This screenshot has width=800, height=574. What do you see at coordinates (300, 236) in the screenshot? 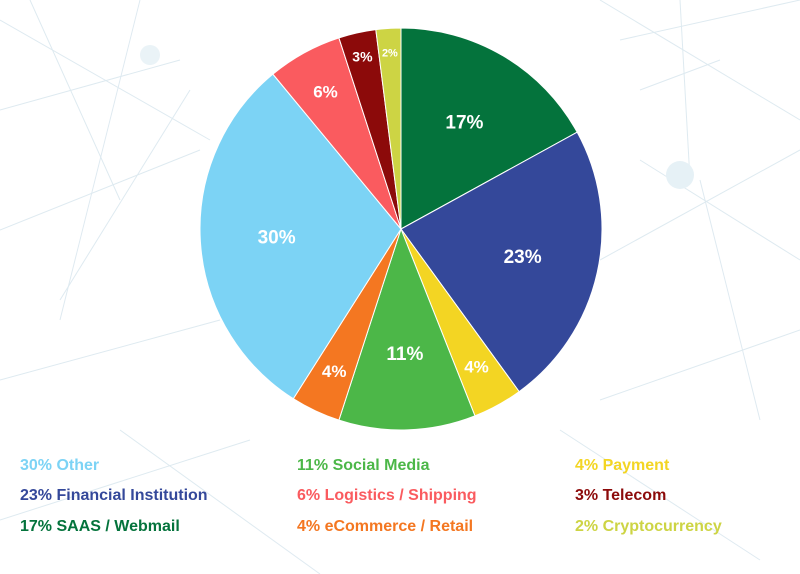
I see `pie-slice-other` at bounding box center [300, 236].